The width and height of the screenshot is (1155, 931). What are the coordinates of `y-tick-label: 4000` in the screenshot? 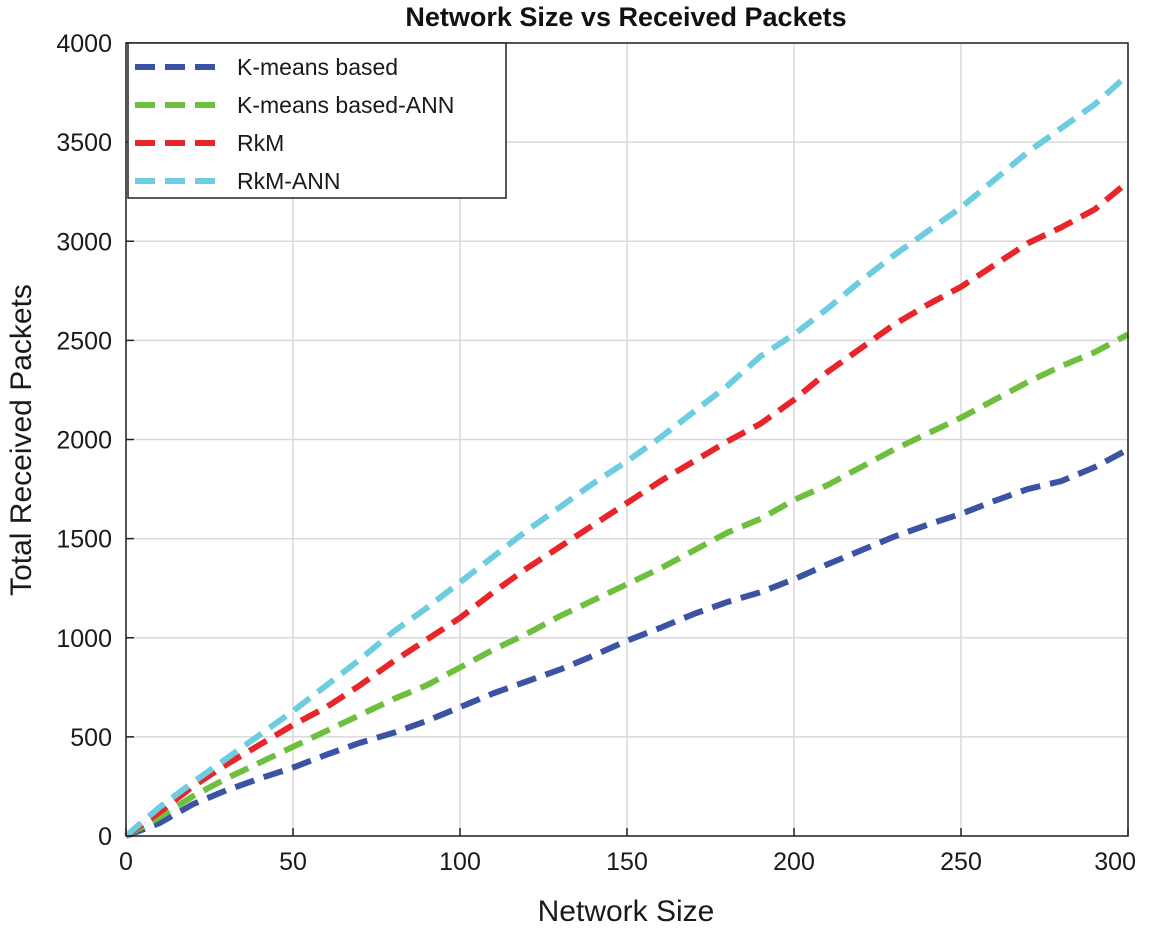 It's located at (84, 44).